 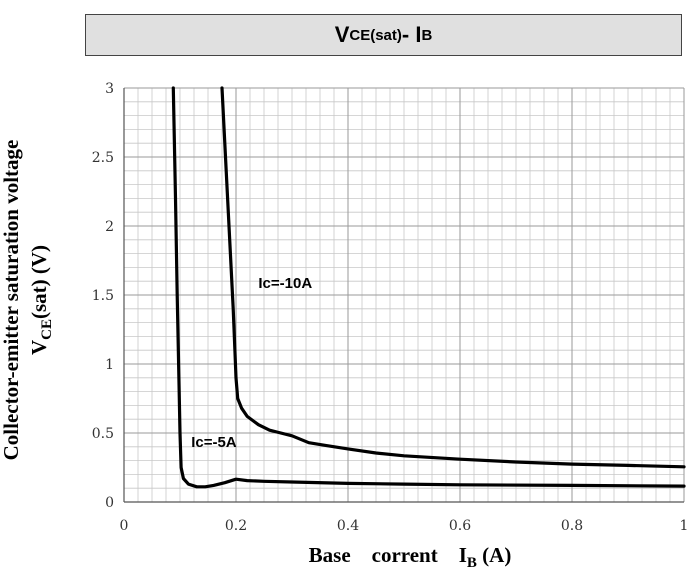 I want to click on y-tick-label: 1.5, so click(x=103, y=296).